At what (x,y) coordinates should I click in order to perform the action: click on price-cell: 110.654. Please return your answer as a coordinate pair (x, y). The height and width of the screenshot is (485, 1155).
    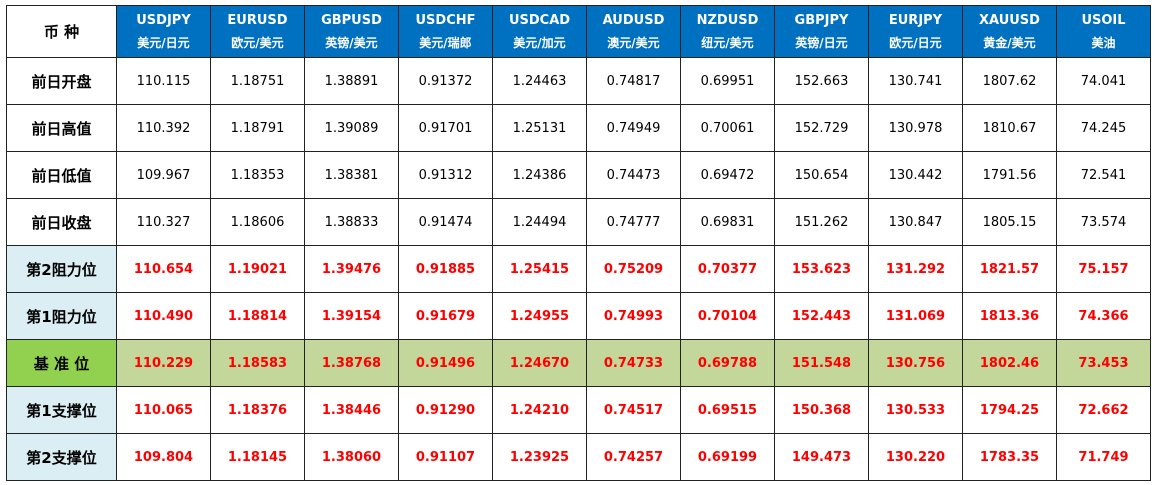
    Looking at the image, I should click on (163, 269).